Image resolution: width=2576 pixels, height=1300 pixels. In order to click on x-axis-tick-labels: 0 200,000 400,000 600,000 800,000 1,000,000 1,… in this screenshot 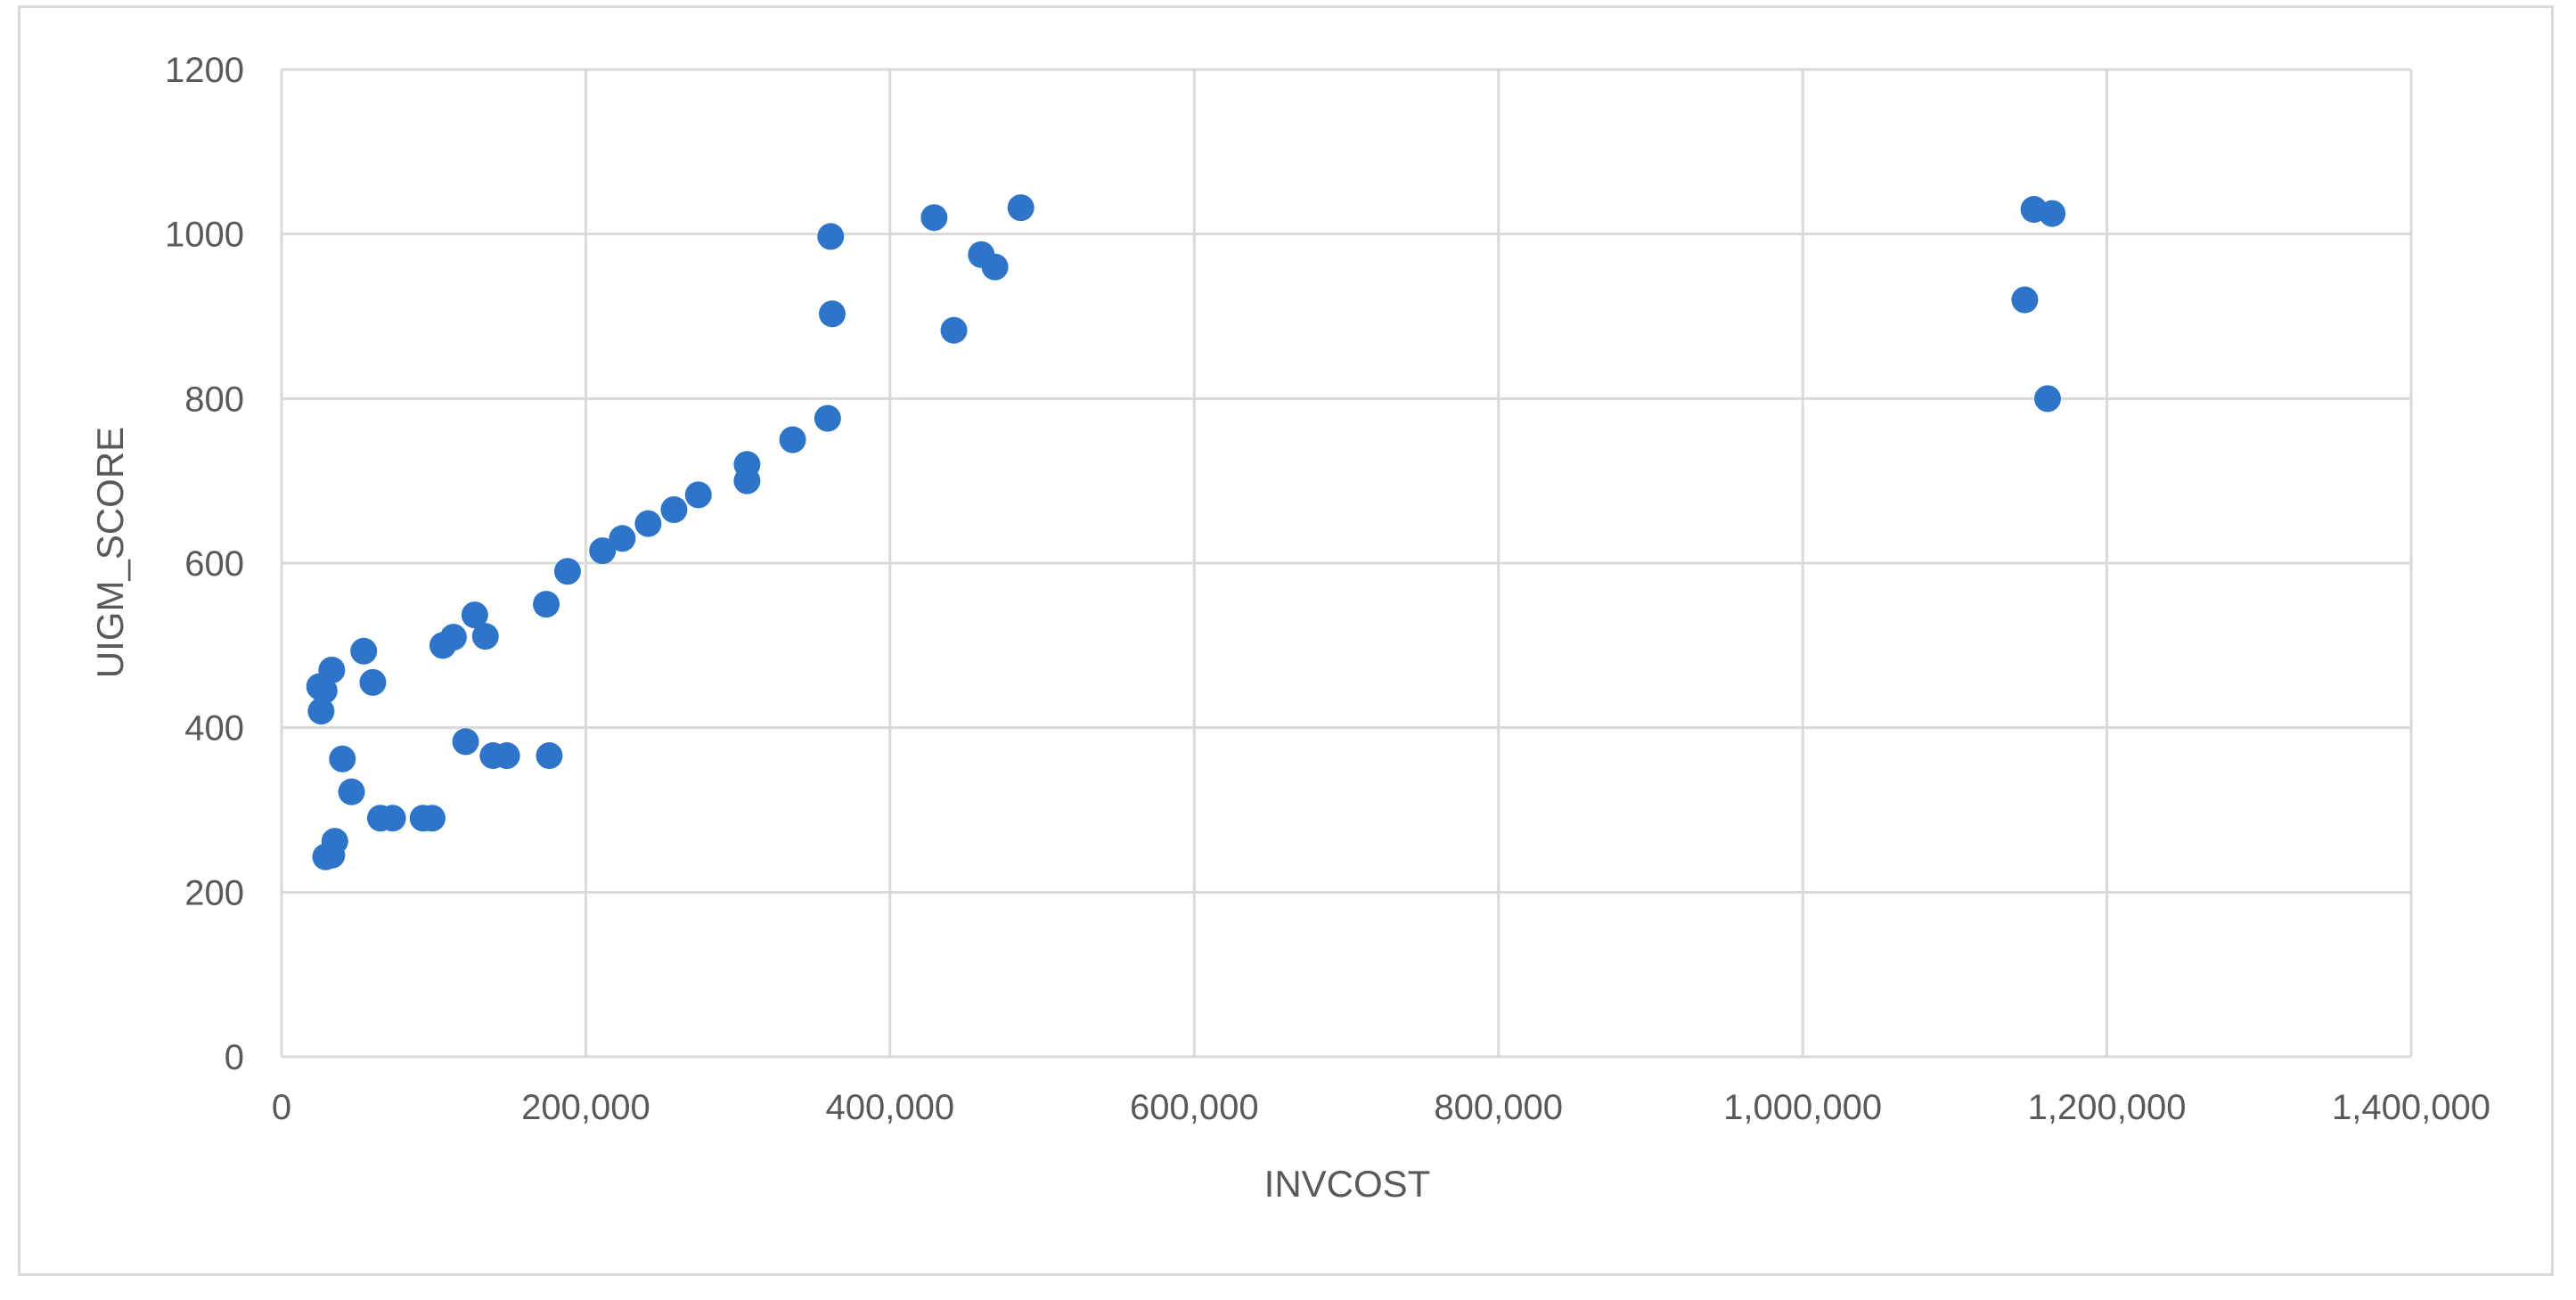, I will do `click(1381, 1107)`.